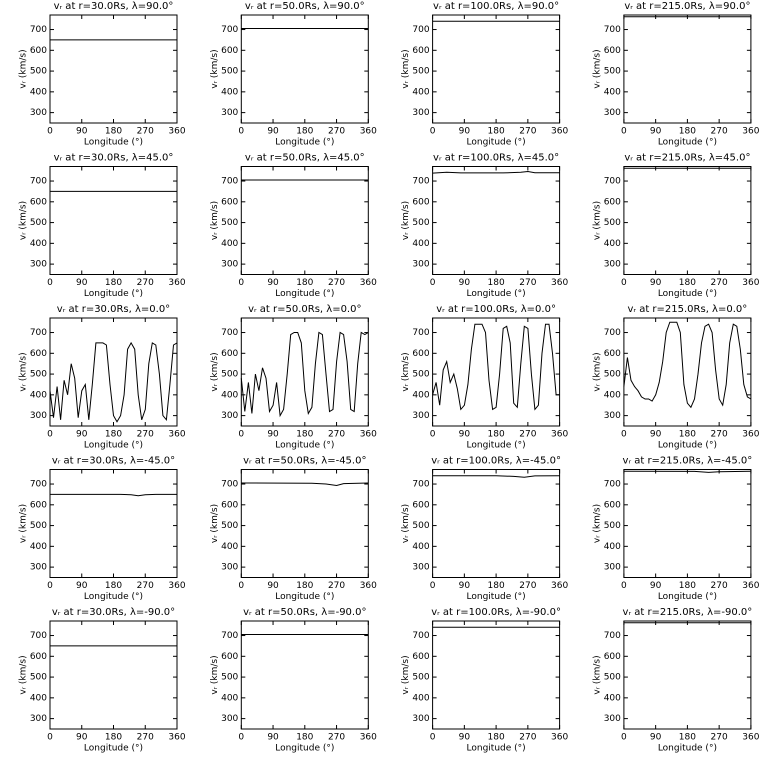 This screenshot has height=768, width=768. Describe the element at coordinates (496, 309) in the screenshot. I see `chart-title: vᵣ at r=100.0Rs, λ=0.0°` at that location.